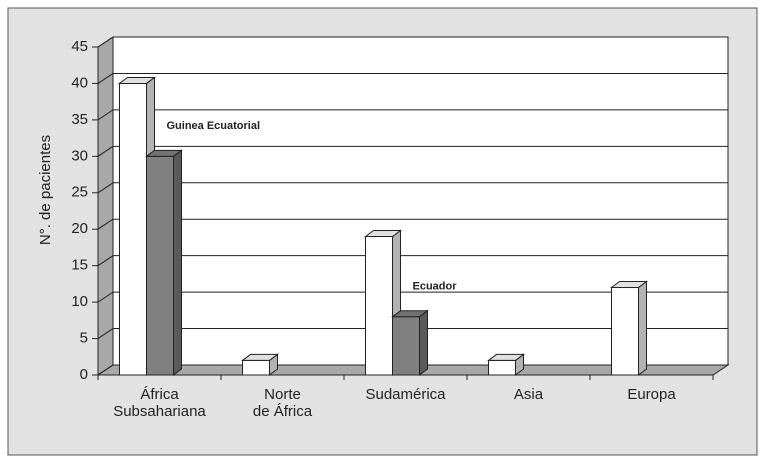 The width and height of the screenshot is (765, 467). What do you see at coordinates (84, 338) in the screenshot?
I see `y-tick-label: 5` at bounding box center [84, 338].